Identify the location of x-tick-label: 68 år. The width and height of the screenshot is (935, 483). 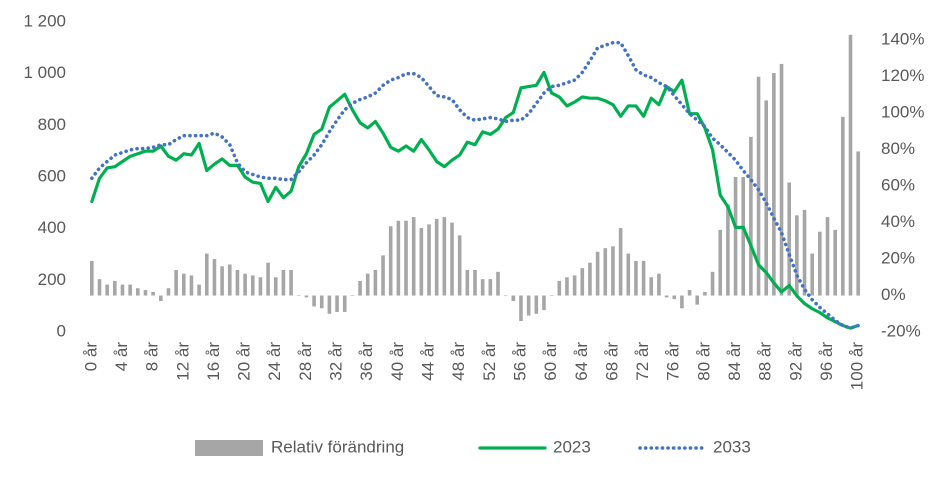
(611, 361).